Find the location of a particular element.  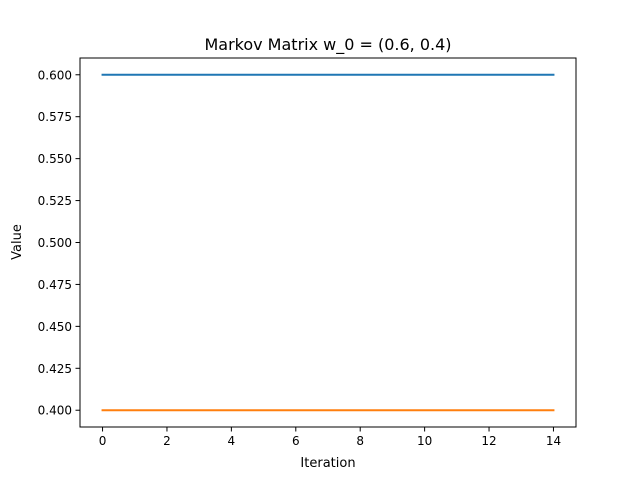

chart-title: Markov Matrix w_0 = (0.6, 0.4) is located at coordinates (327, 45).